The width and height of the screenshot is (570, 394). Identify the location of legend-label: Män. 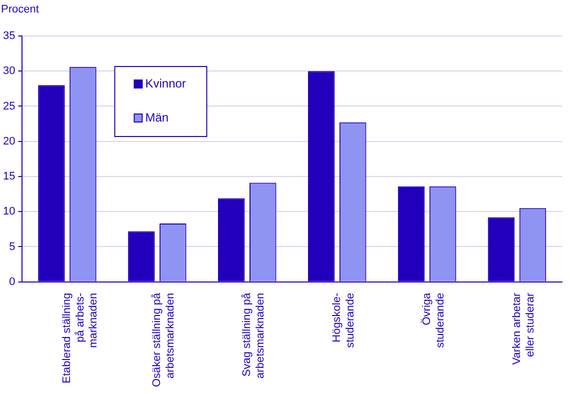
(157, 117).